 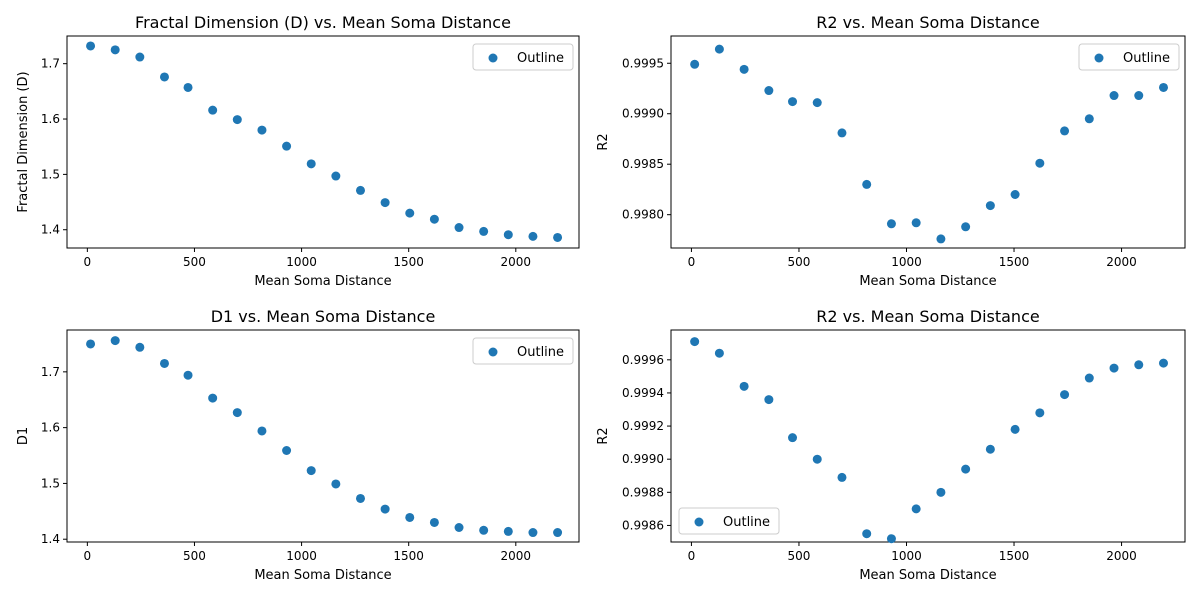 What do you see at coordinates (643, 63) in the screenshot?
I see `y-tick-label: 0.9995` at bounding box center [643, 63].